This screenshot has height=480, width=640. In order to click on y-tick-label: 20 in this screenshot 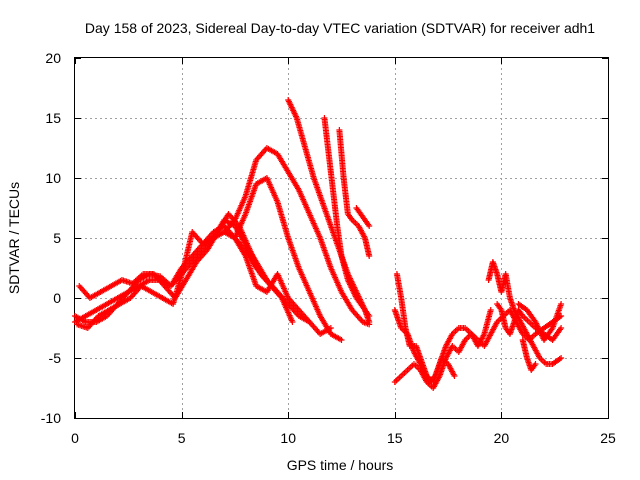, I will do `click(53, 58)`.